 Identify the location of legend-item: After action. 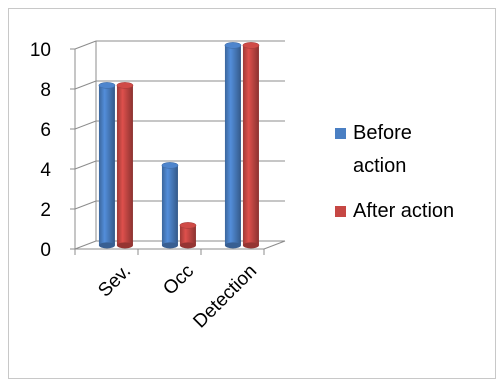
(394, 211).